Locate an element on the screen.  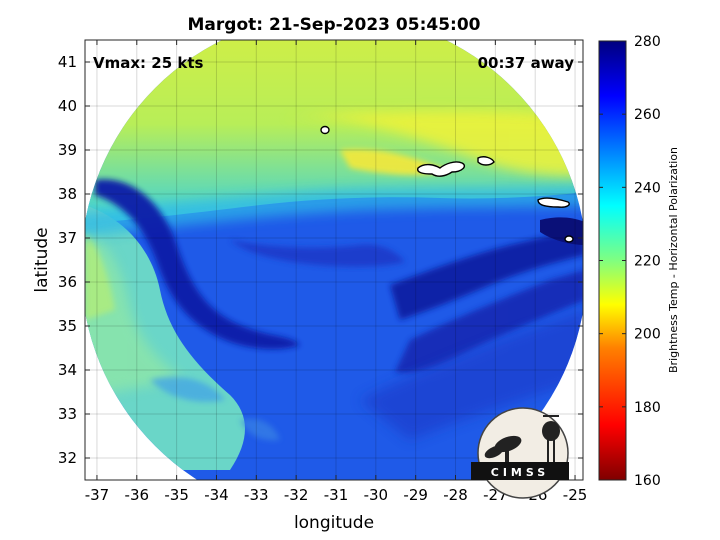
x-tick-label: -28 is located at coordinates (455, 495).